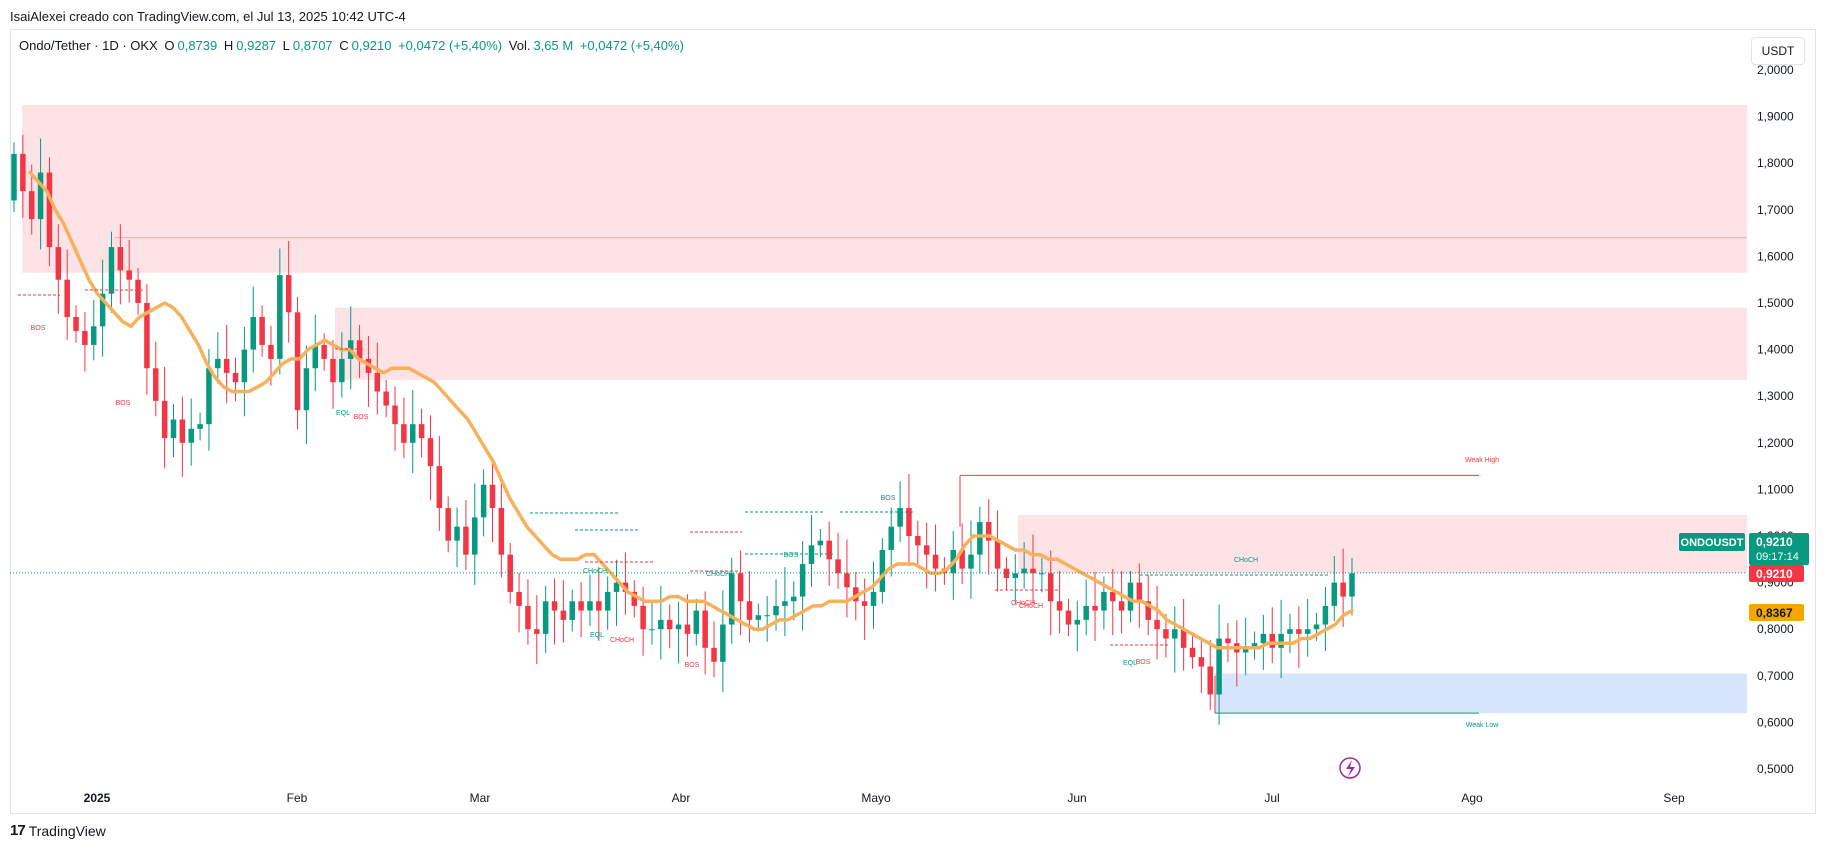 The height and width of the screenshot is (853, 1826). I want to click on ma-tag-bg, so click(1776, 612).